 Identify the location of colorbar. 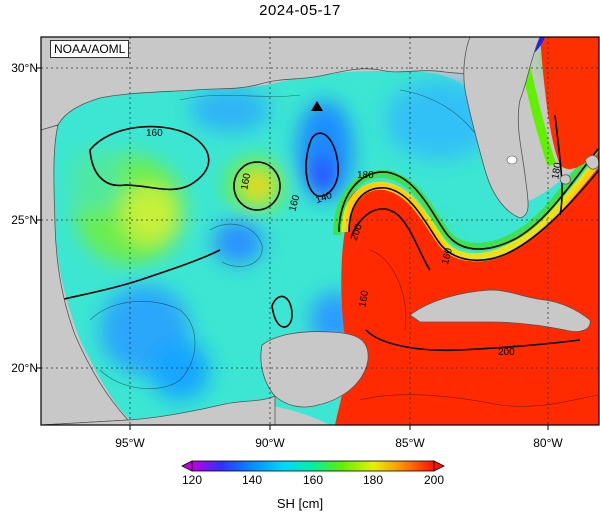
(313, 466).